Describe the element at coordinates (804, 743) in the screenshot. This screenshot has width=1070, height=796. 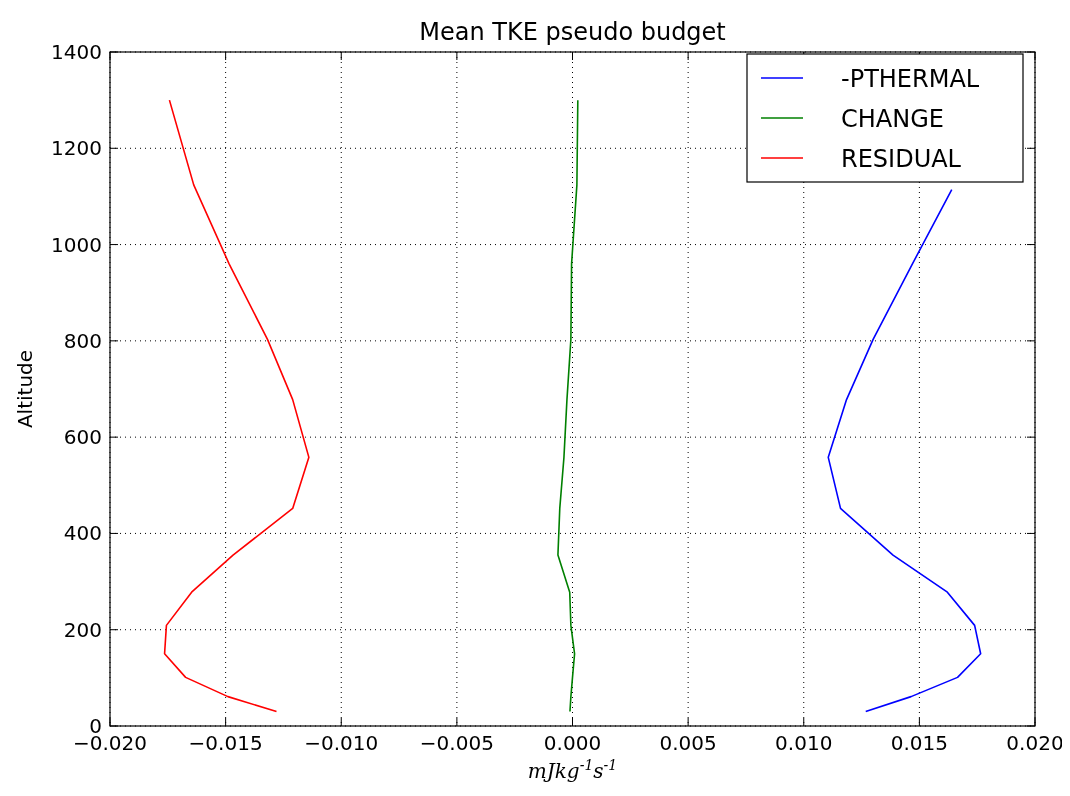
I see `x-tick-label: 0.010` at that location.